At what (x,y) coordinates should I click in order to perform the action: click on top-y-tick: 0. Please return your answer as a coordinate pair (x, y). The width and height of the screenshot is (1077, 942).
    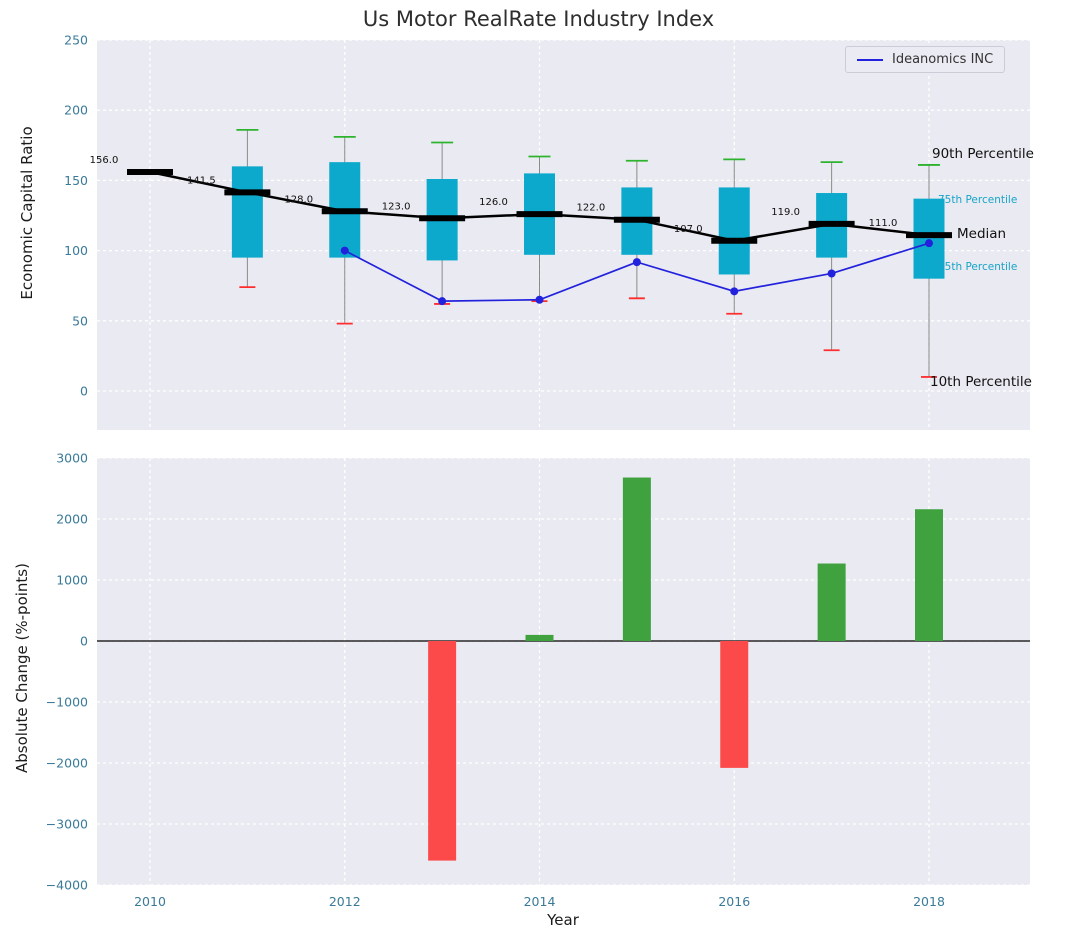
    Looking at the image, I should click on (84, 391).